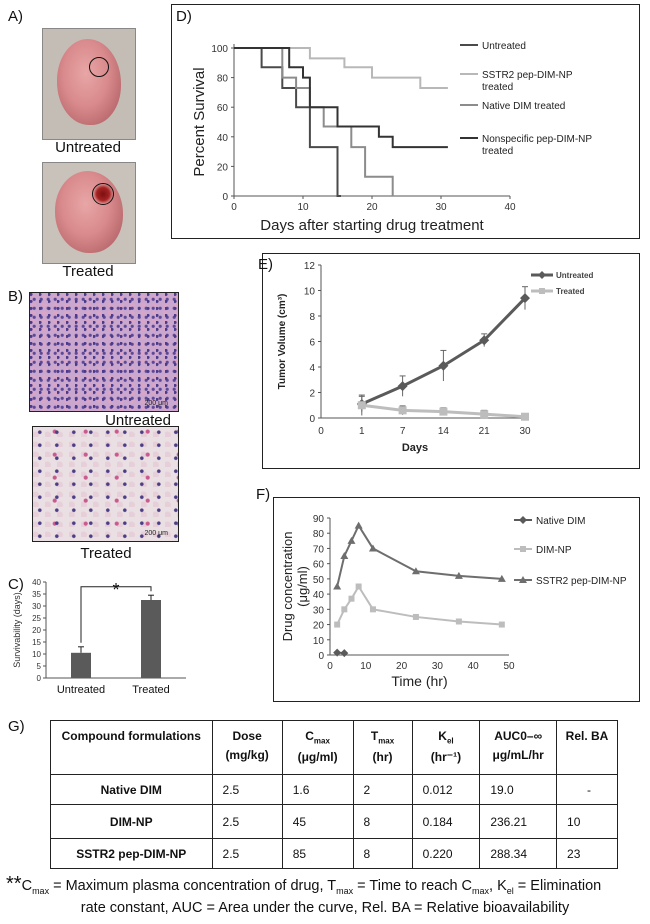 This screenshot has width=650, height=924. Describe the element at coordinates (537, 139) in the screenshot. I see `legend-label: Nonspecific pep-DIM-NP` at that location.